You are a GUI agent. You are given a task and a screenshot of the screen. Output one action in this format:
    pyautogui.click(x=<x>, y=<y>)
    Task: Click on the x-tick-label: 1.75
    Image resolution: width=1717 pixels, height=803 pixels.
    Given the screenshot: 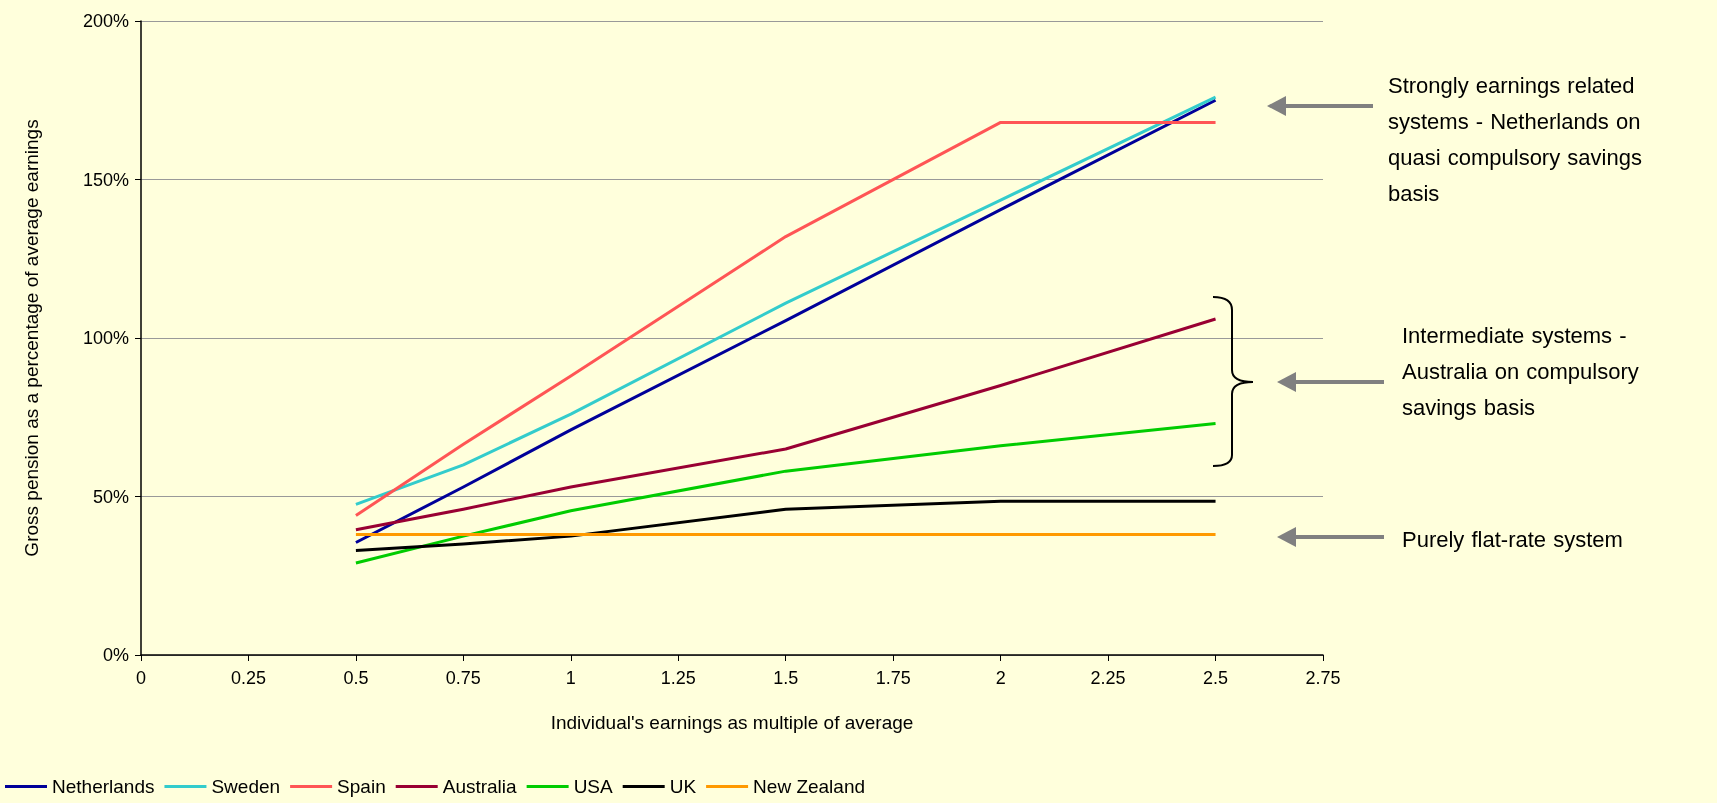 What is the action you would take?
    pyautogui.click(x=893, y=678)
    